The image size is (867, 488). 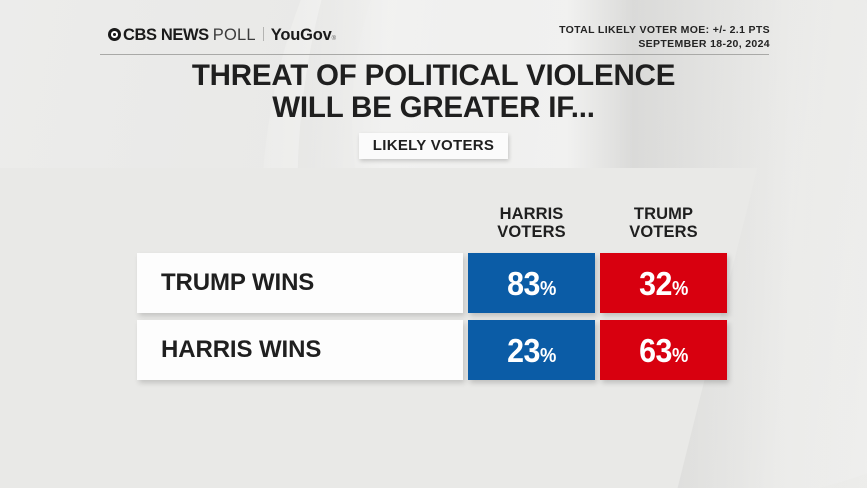 I want to click on column-header-line-1: TRUMP, so click(x=663, y=214).